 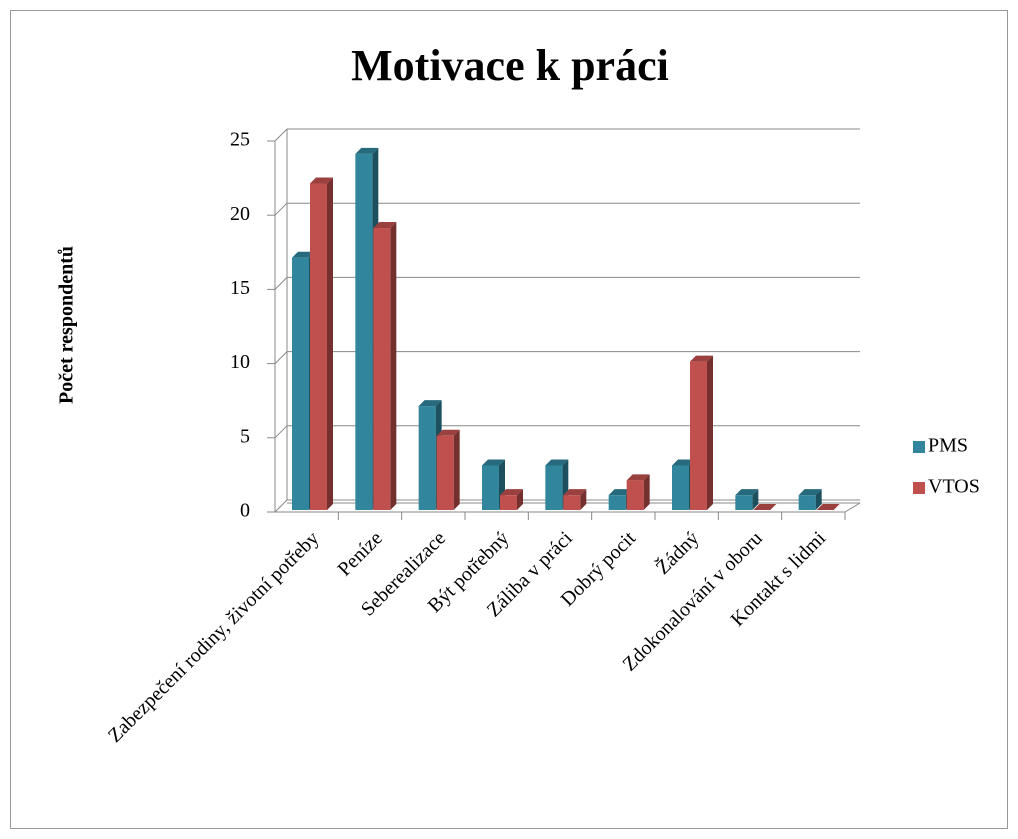 I want to click on y-tick-label: 25, so click(x=240, y=140).